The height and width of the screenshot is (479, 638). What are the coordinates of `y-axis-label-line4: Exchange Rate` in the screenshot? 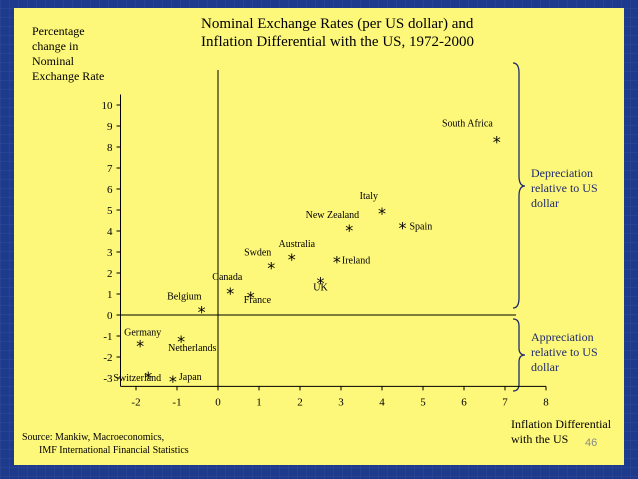 It's located at (68, 76).